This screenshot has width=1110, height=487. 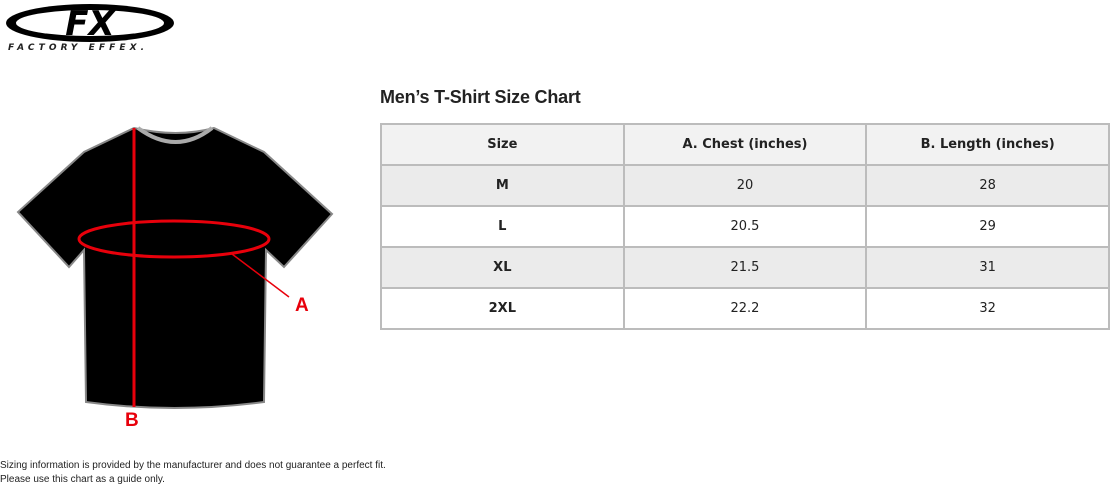 I want to click on disclaimer-line: Please use this chart as a guide only., so click(x=82, y=479).